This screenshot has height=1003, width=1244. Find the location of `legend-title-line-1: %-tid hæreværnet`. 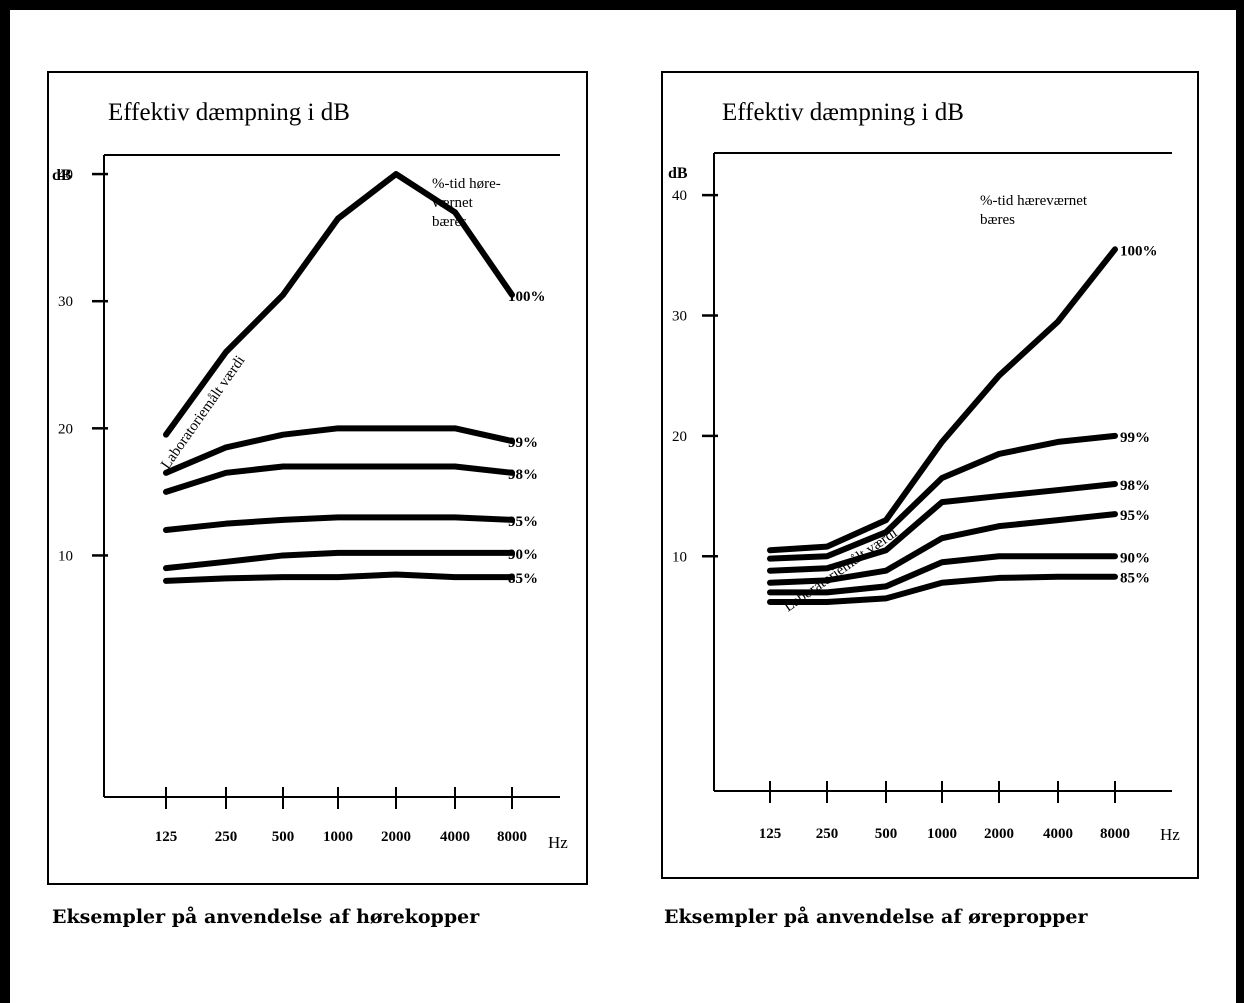

legend-title-line-1: %-tid hæreværnet is located at coordinates (1034, 201).